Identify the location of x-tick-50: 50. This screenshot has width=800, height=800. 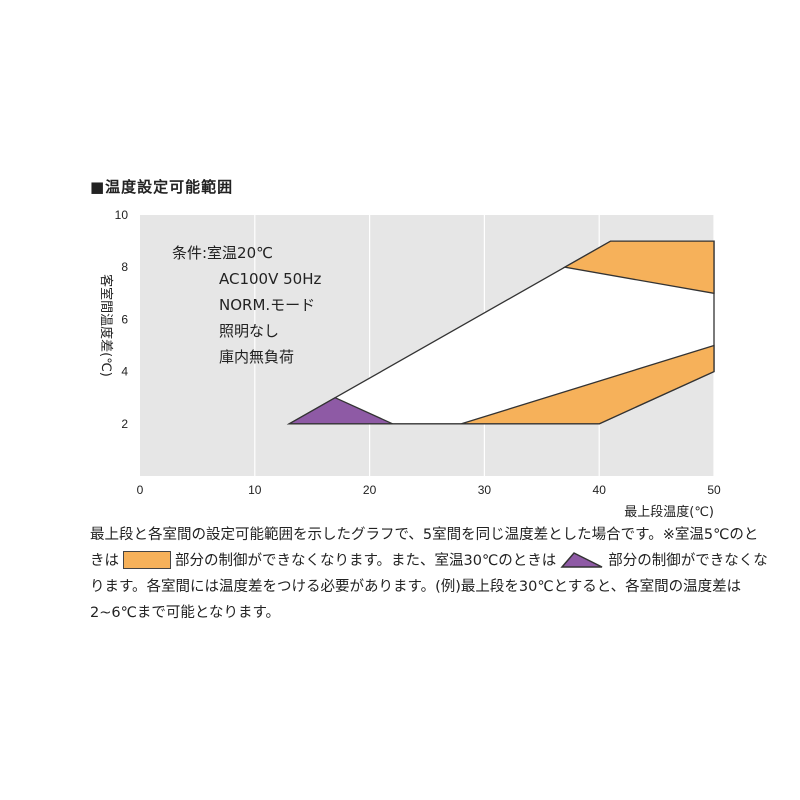
(714, 490).